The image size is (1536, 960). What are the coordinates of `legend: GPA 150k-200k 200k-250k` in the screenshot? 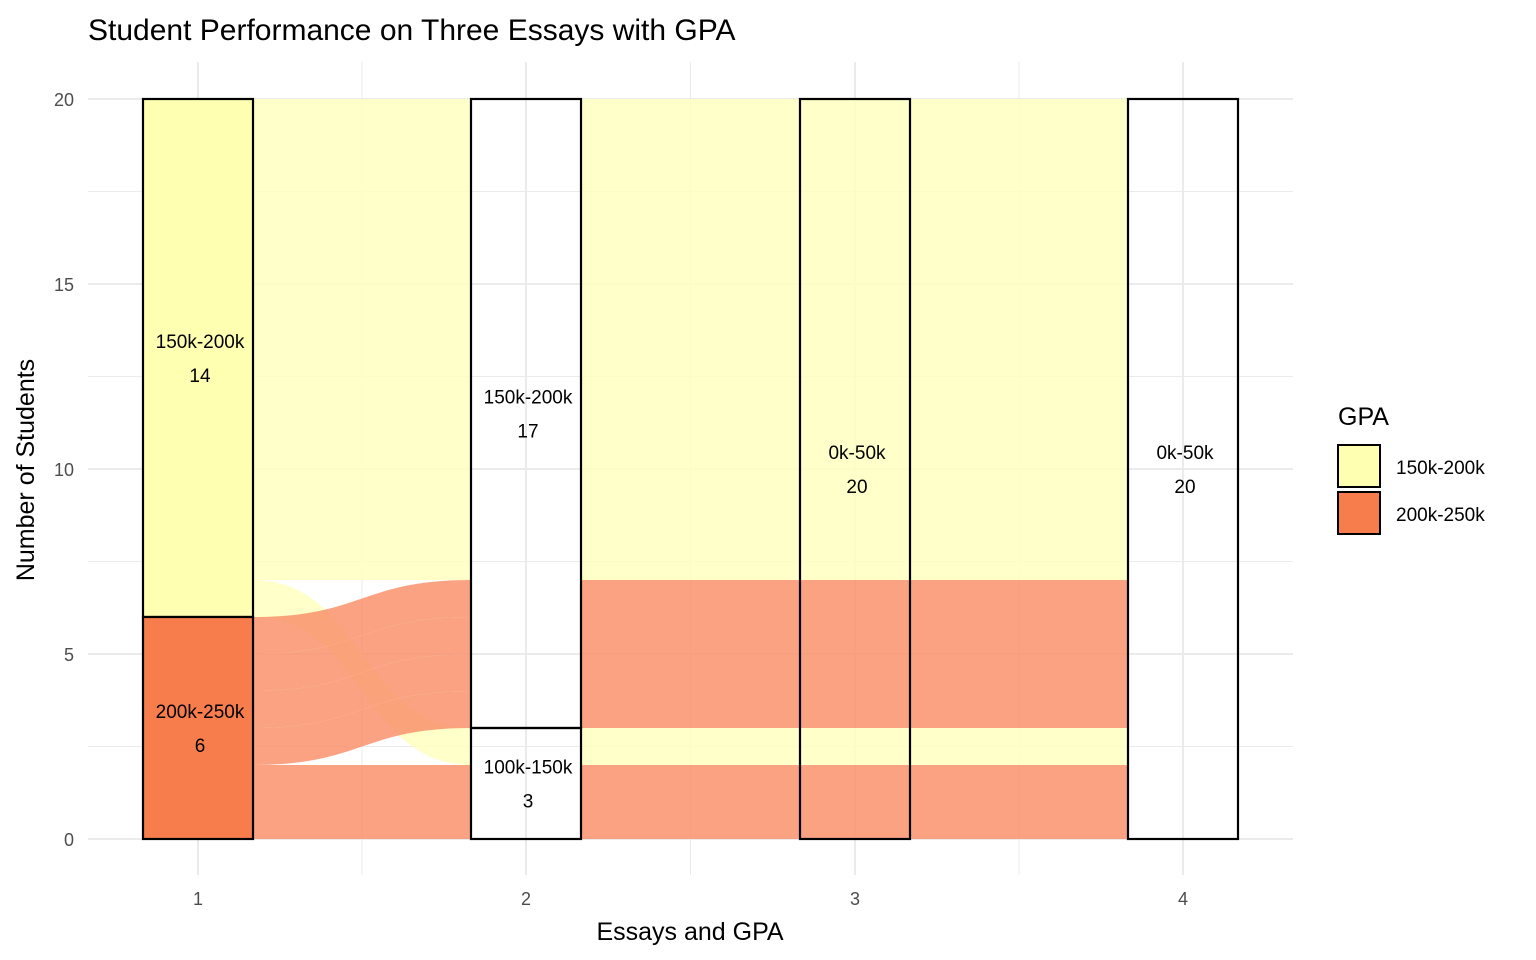 It's located at (1411, 469).